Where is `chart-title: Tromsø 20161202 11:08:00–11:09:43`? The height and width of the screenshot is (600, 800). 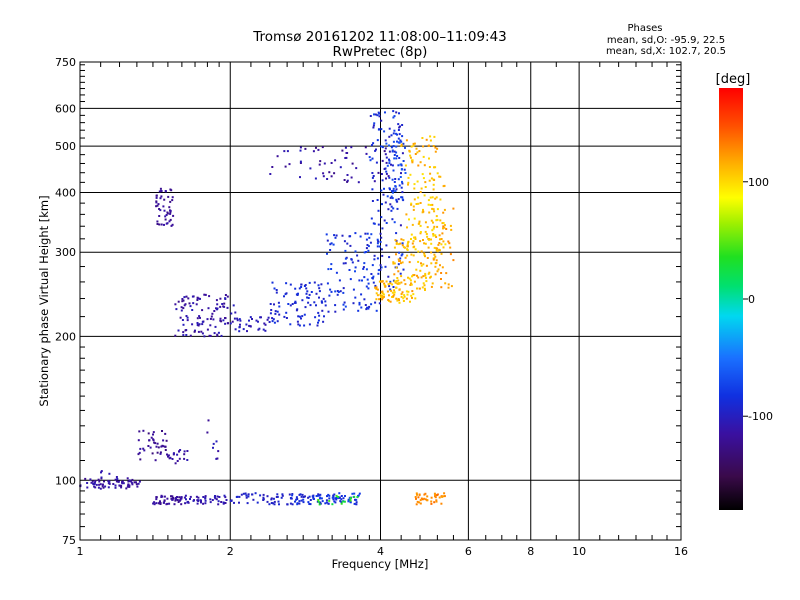 chart-title: Tromsø 20161202 11:08:00–11:09:43 is located at coordinates (379, 37).